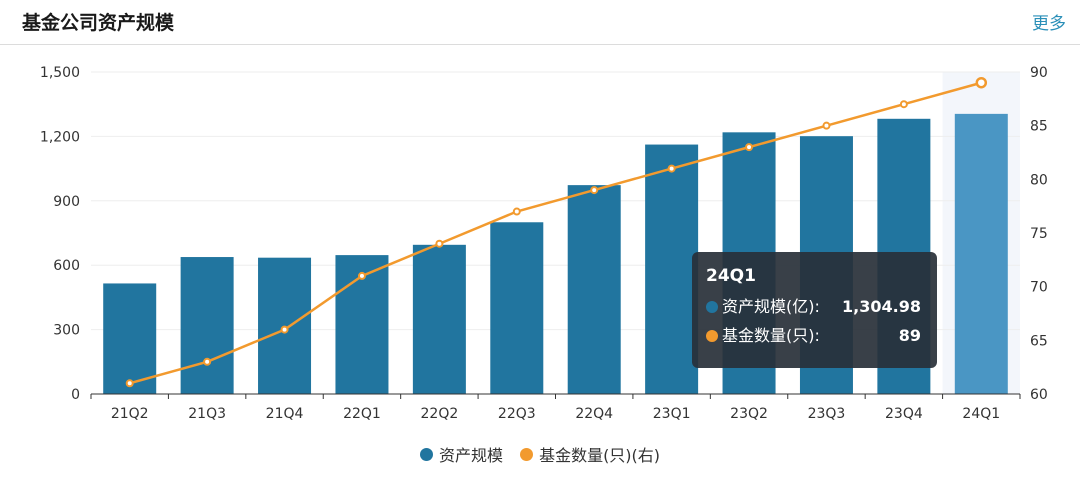 This screenshot has height=478, width=1080. Describe the element at coordinates (60, 137) in the screenshot. I see `left-tick-label: 1,200` at that location.